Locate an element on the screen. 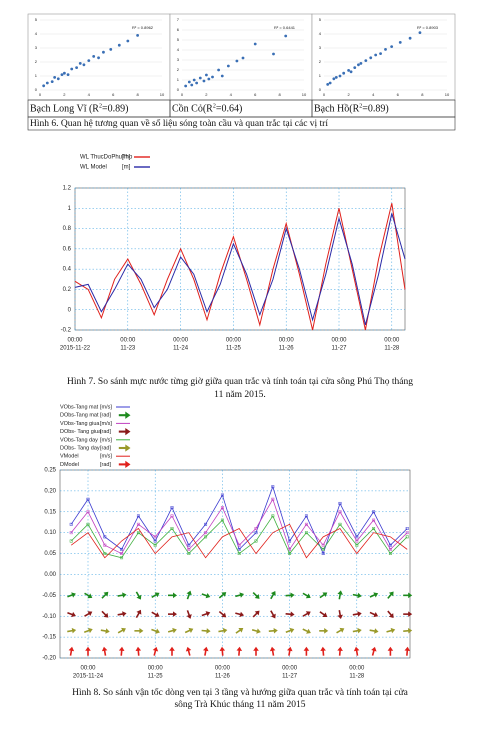  x-tick-label: 0 is located at coordinates (324, 94).